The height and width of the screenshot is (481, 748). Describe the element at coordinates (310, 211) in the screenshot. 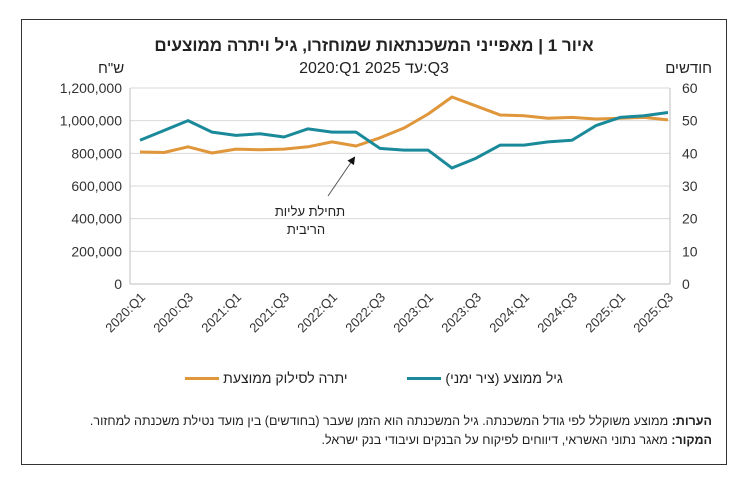

I see `annotation-text: תחילת עליות` at that location.